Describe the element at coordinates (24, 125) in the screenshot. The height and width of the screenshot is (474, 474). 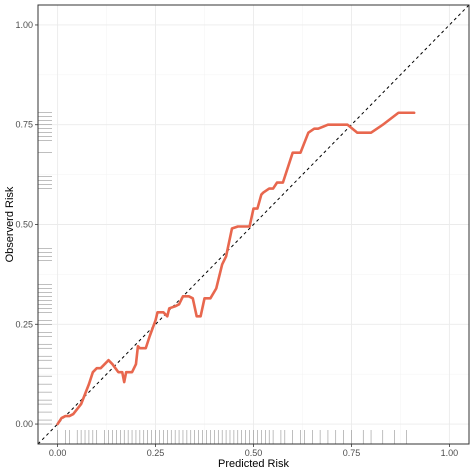
I see `y-tick-label: 0.75` at that location.